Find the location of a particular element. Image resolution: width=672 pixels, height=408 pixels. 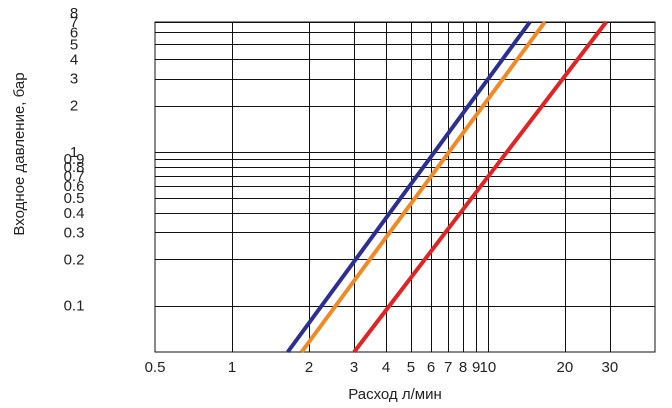

y-tick-label: 0.3 is located at coordinates (74, 232).